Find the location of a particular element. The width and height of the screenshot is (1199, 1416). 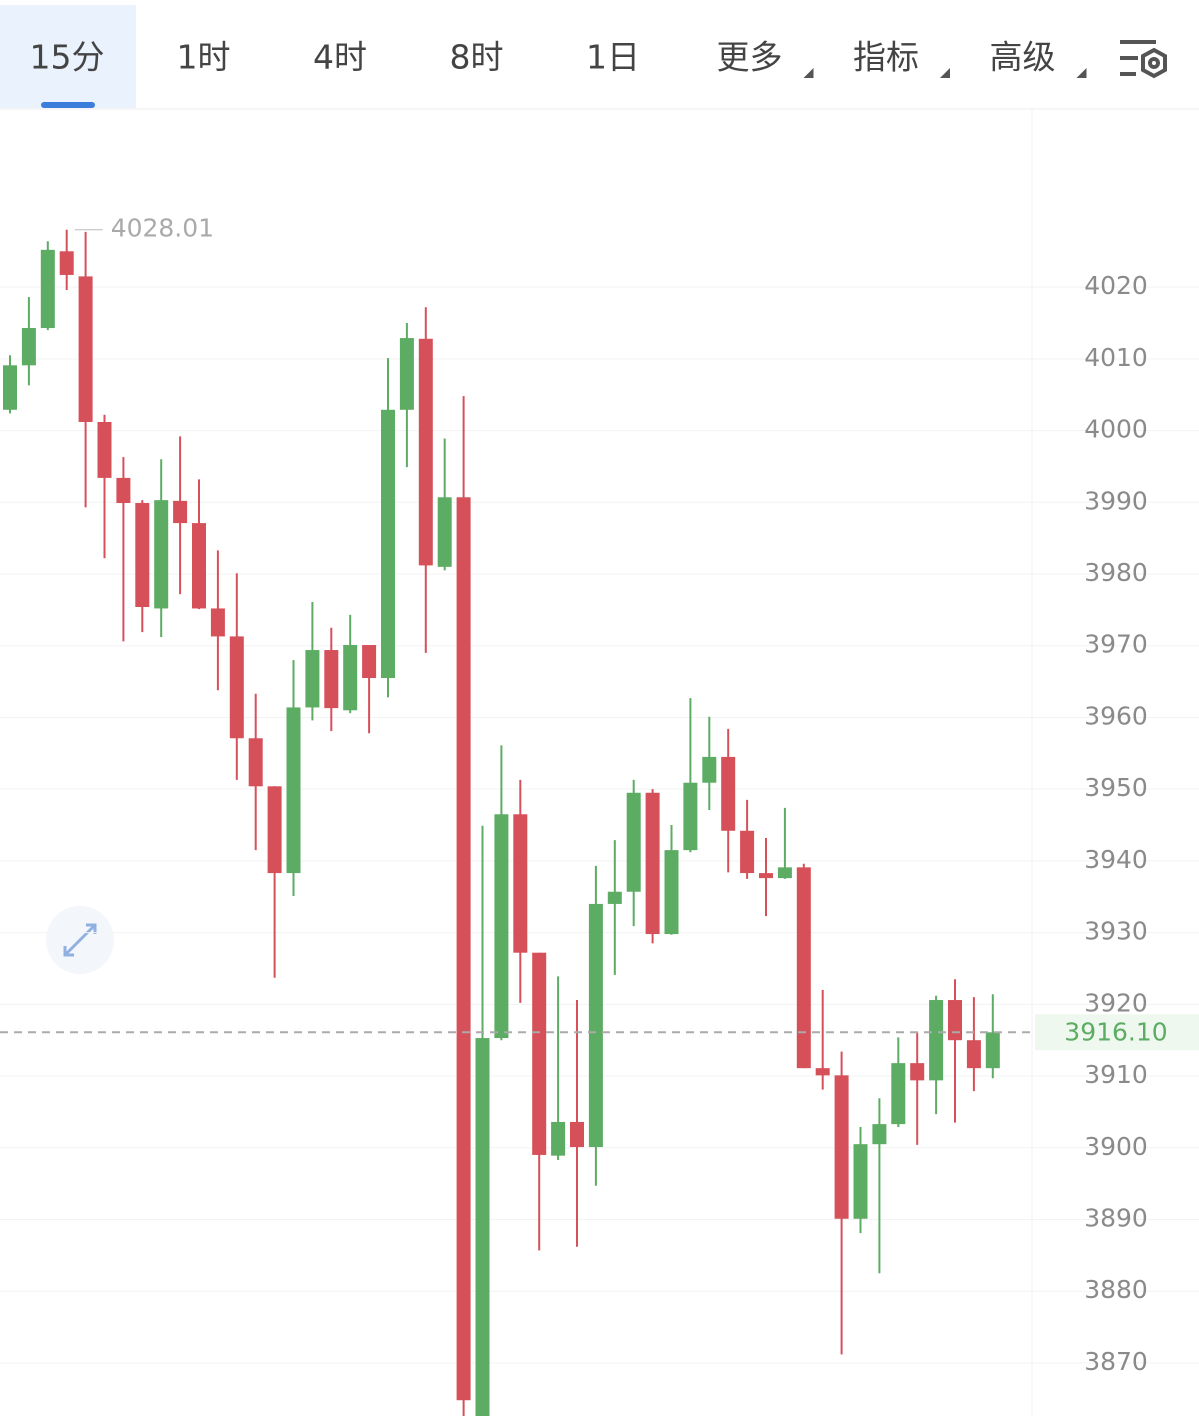

selected-tab-bg is located at coordinates (68, 56).